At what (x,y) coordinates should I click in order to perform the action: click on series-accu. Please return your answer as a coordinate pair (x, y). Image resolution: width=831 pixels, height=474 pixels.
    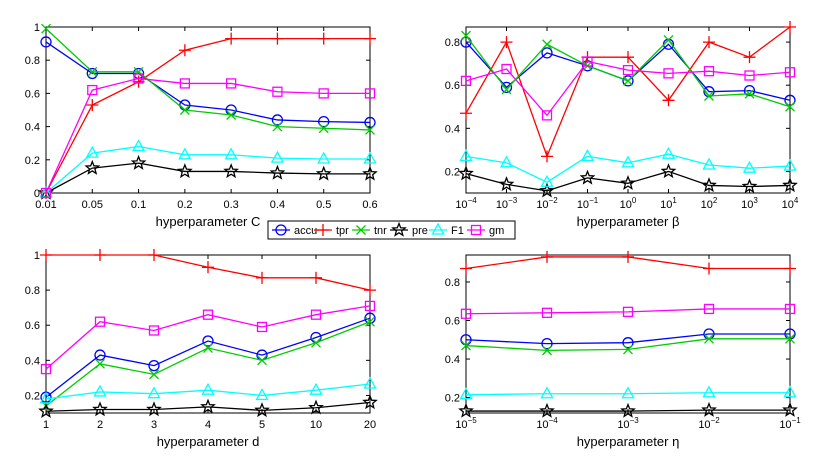
    Looking at the image, I should click on (208, 82).